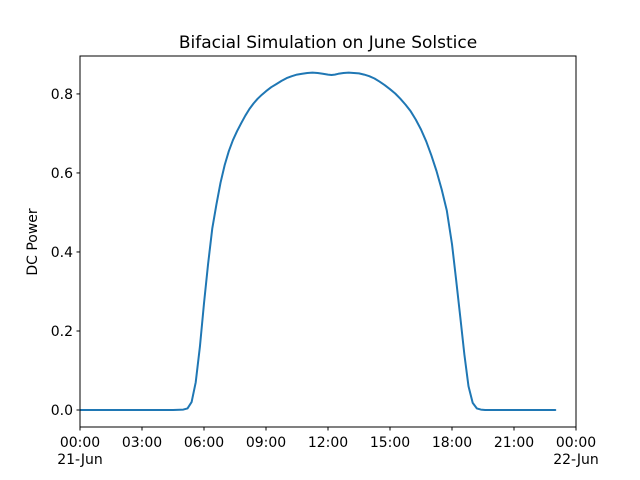 This screenshot has width=640, height=480. What do you see at coordinates (62, 174) in the screenshot?
I see `y-tick-label: 0.6` at bounding box center [62, 174].